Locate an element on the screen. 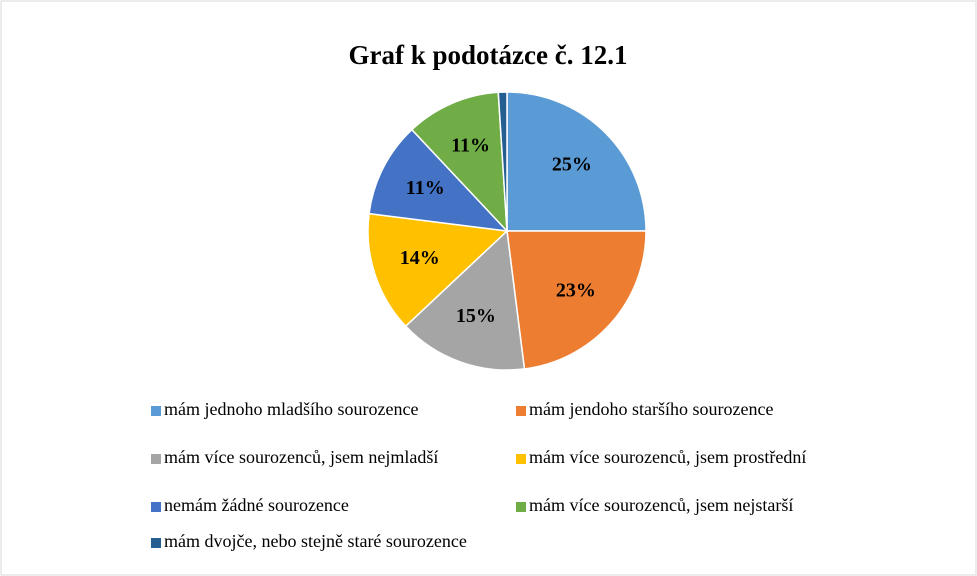  legend-label: mám více sourozenců, jsem nejmladší is located at coordinates (301, 457).